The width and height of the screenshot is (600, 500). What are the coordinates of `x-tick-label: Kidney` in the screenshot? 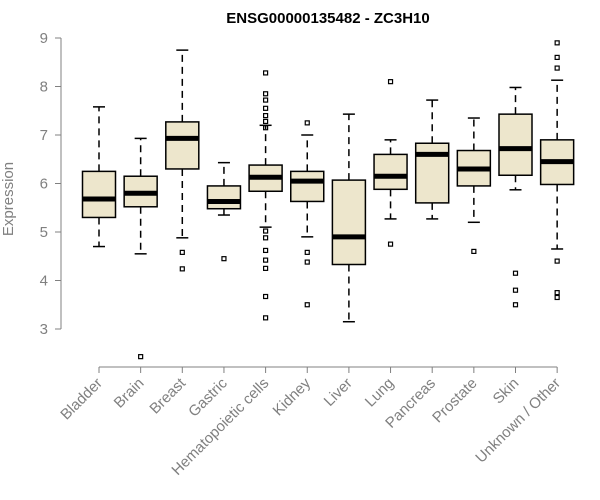 It's located at (292, 396).